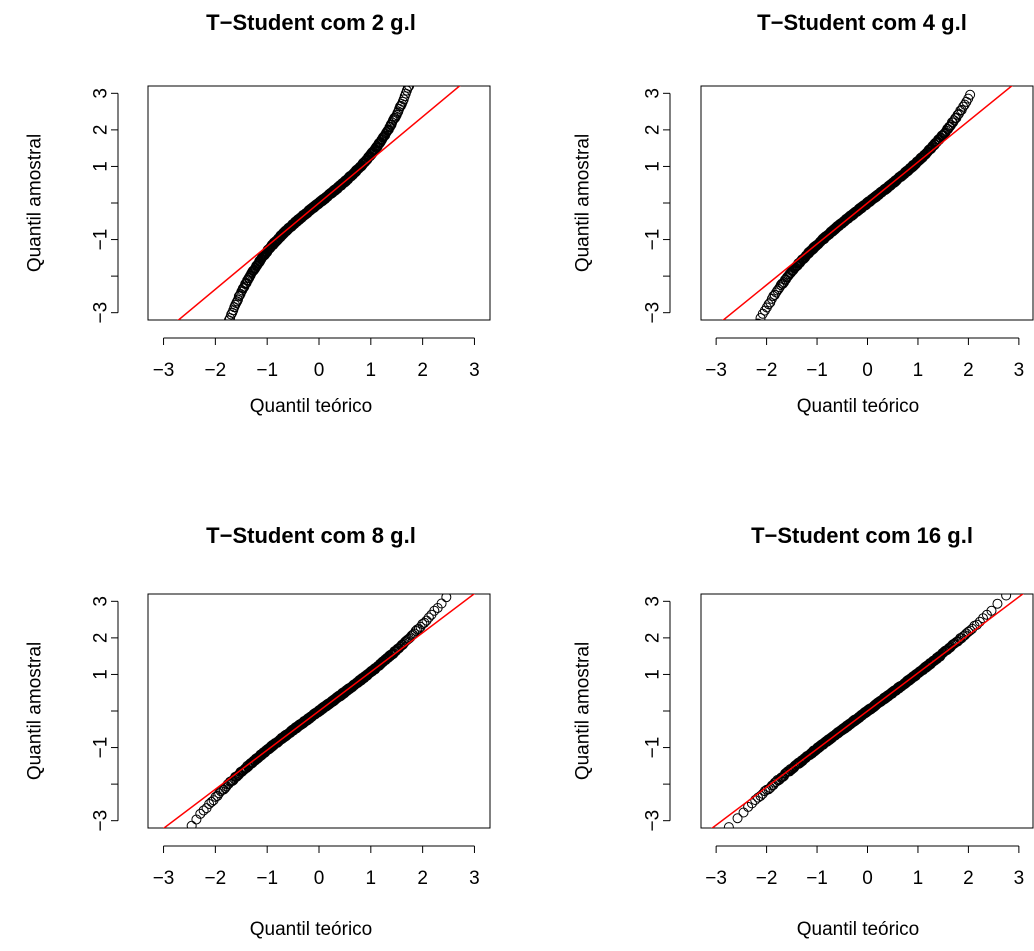 The height and width of the screenshot is (951, 1034). I want to click on chart-title: T−Student com 16 g.l, so click(862, 535).